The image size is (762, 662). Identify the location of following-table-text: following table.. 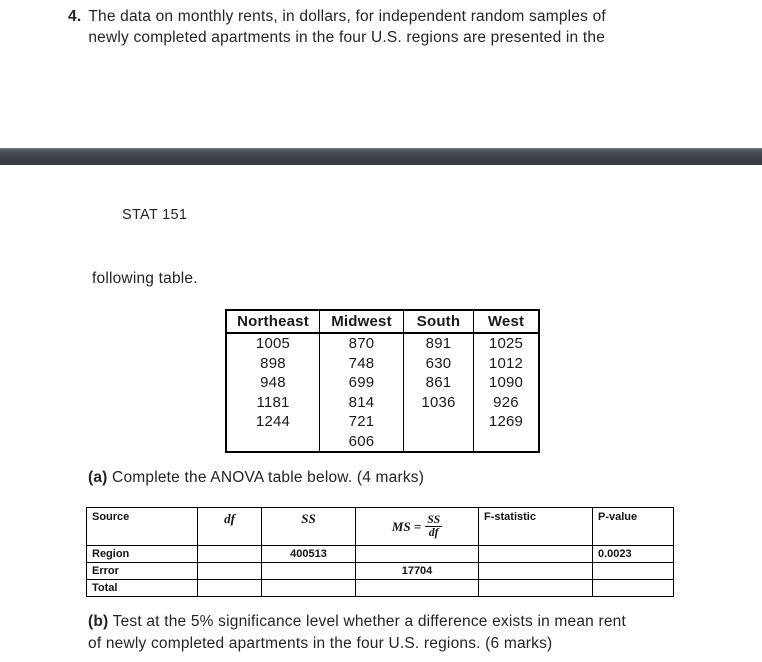
(145, 278).